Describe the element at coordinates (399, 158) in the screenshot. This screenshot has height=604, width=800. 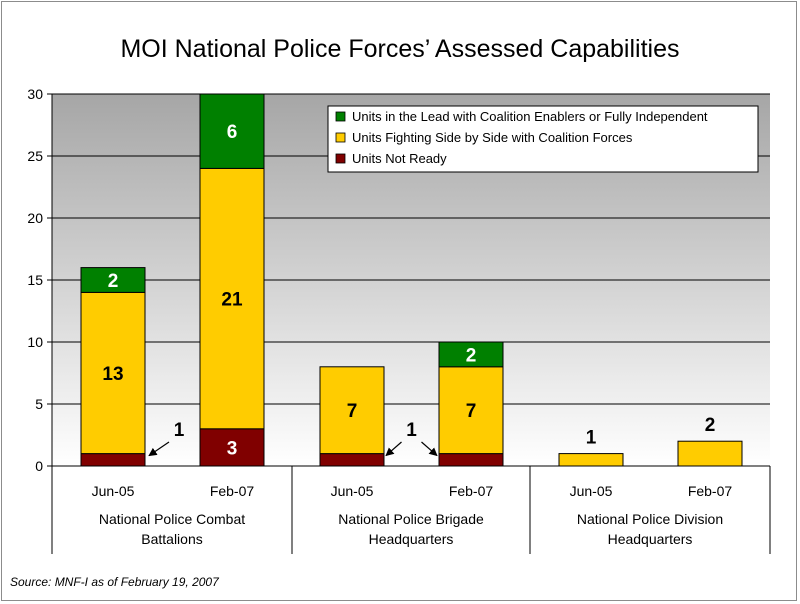
I see `legend-label: Units Not Ready` at that location.